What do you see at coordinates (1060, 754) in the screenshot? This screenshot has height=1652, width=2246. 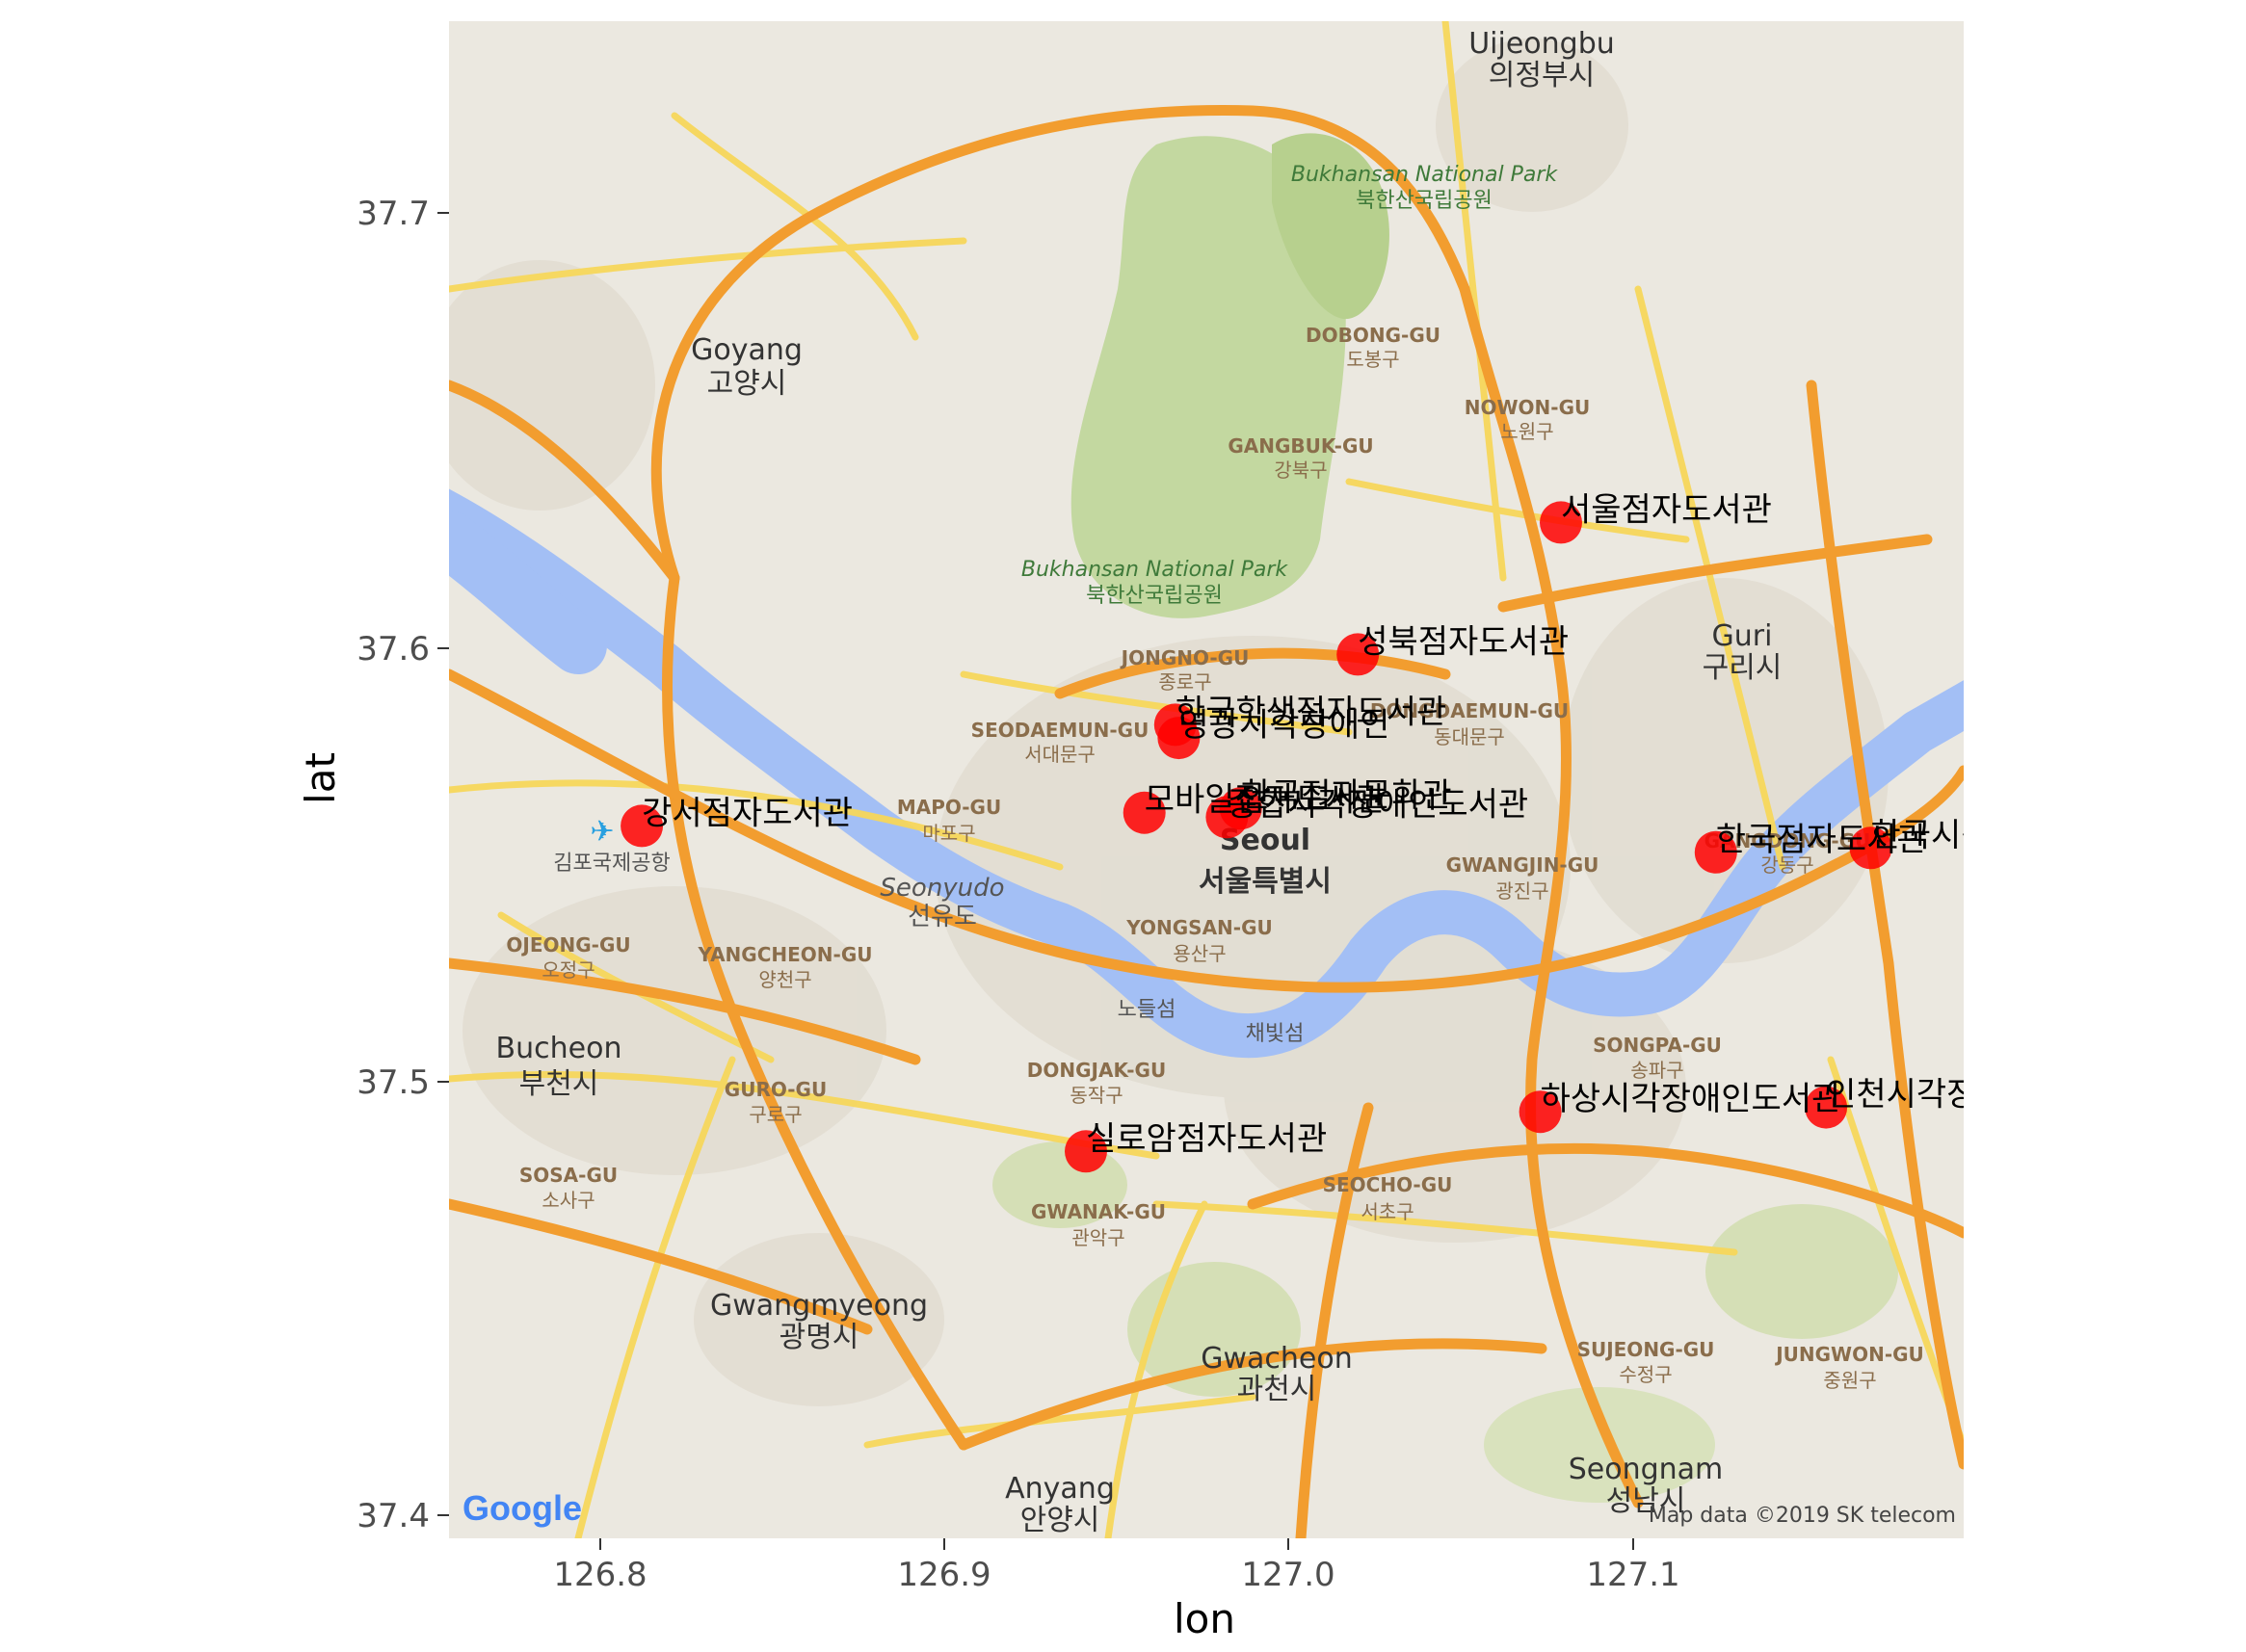 I see `district-label-ko: 서대문구` at bounding box center [1060, 754].